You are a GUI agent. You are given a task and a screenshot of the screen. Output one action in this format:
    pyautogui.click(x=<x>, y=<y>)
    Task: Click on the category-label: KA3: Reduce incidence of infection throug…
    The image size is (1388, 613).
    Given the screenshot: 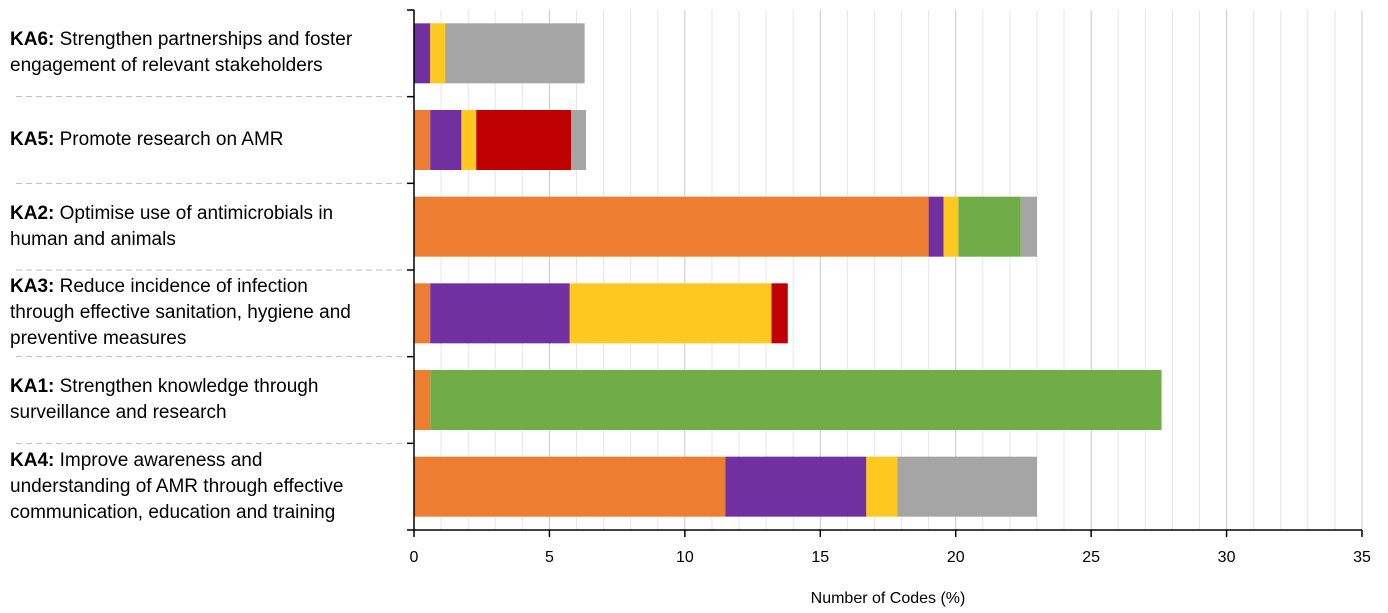 What is the action you would take?
    pyautogui.click(x=206, y=313)
    